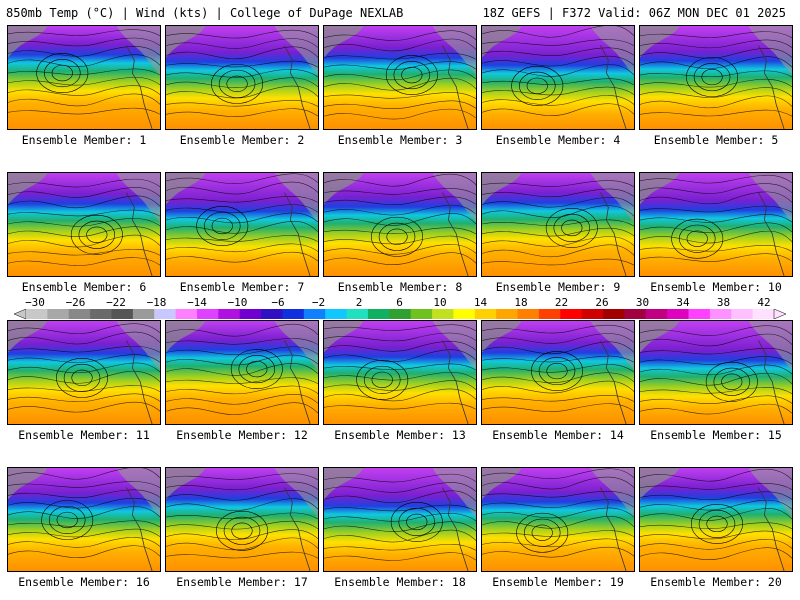 The height and width of the screenshot is (600, 800). I want to click on colorbar-tick-label: 22, so click(561, 302).